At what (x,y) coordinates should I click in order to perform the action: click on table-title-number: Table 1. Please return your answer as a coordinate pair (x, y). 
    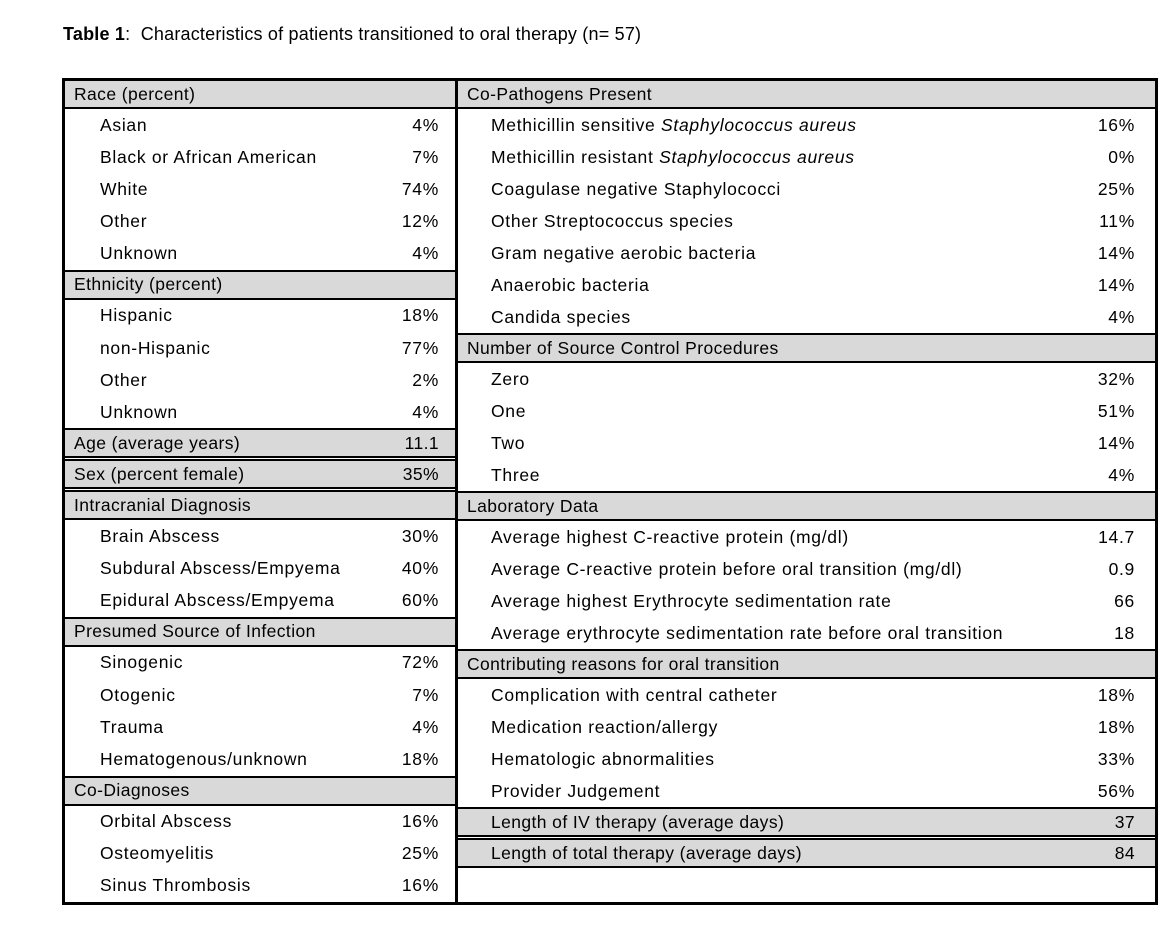
    Looking at the image, I should click on (94, 34).